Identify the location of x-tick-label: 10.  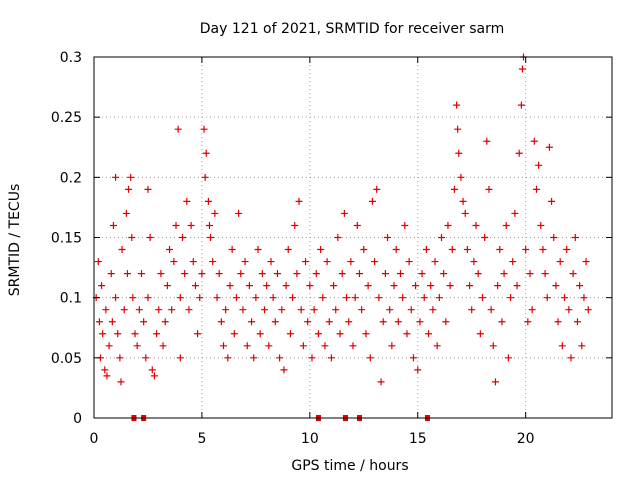
(310, 439).